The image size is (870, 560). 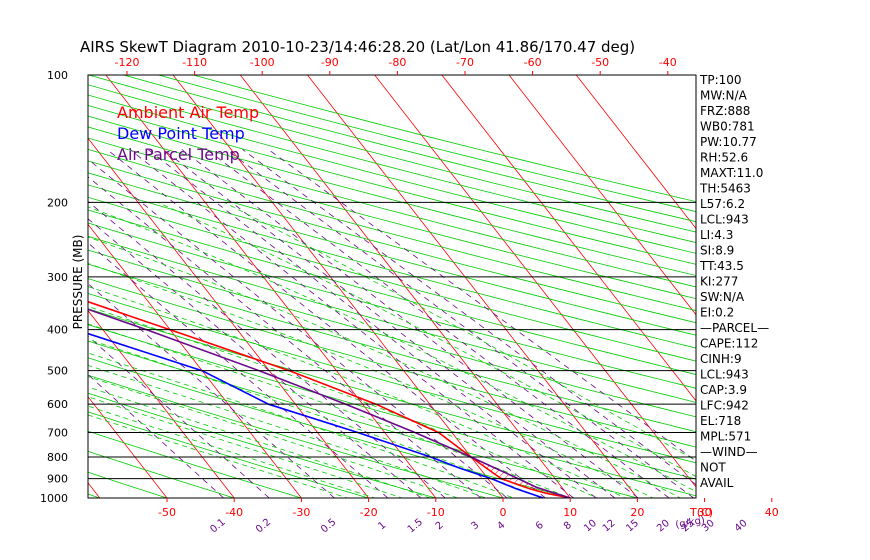 What do you see at coordinates (57, 432) in the screenshot?
I see `pressure-tick-label: 700` at bounding box center [57, 432].